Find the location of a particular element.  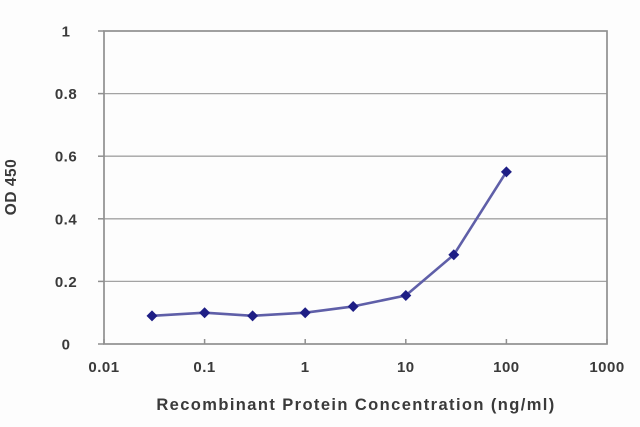

x-tick-label: 1000 is located at coordinates (606, 367).